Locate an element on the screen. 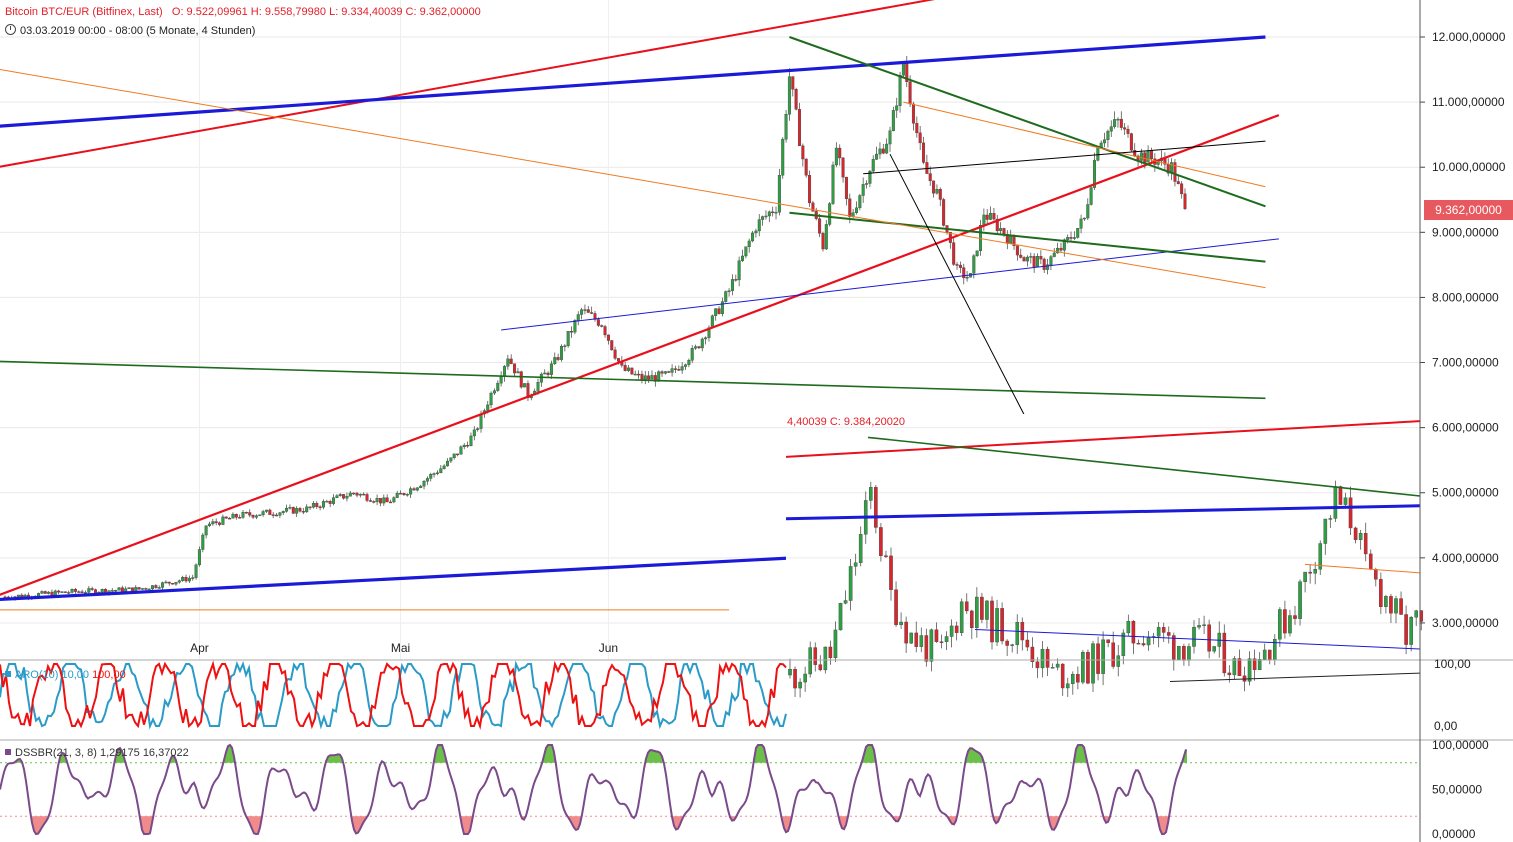  aroon-name: ARO(10) is located at coordinates (37, 675).